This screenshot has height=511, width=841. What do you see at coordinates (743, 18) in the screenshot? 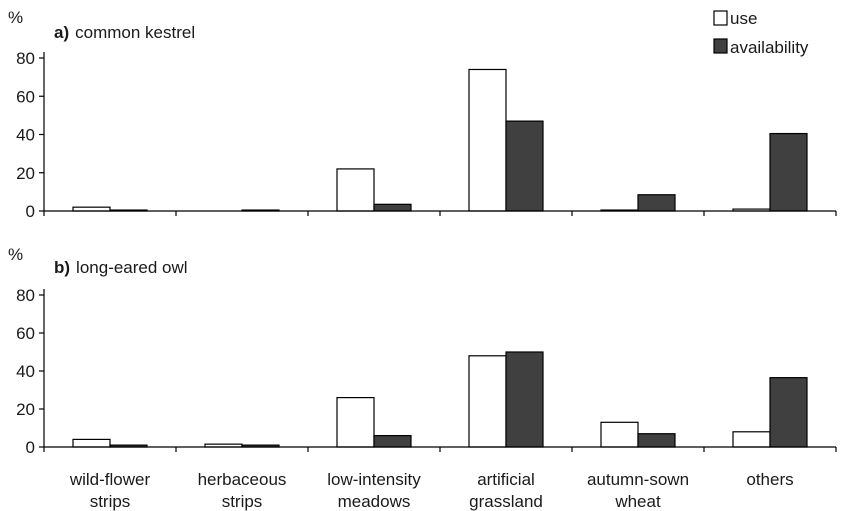
I see `legend-label-use: use` at bounding box center [743, 18].